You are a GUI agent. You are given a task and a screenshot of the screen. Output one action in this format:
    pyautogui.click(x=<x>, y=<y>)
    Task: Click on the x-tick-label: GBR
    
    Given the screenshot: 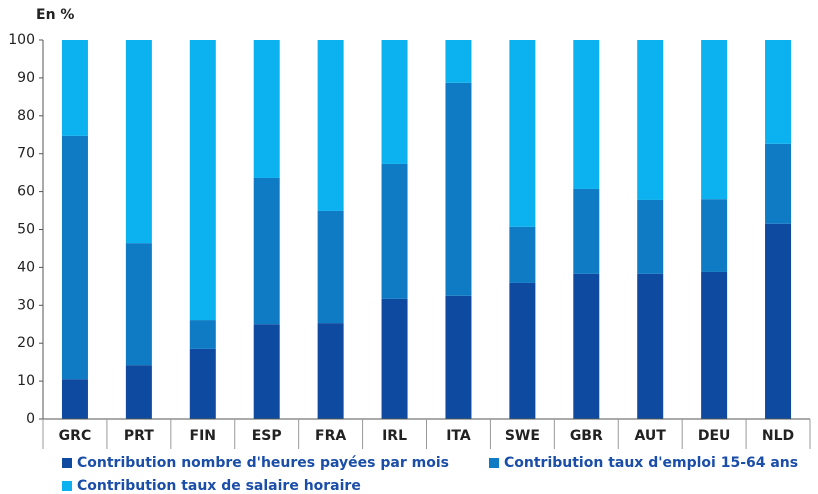 What is the action you would take?
    pyautogui.click(x=586, y=436)
    